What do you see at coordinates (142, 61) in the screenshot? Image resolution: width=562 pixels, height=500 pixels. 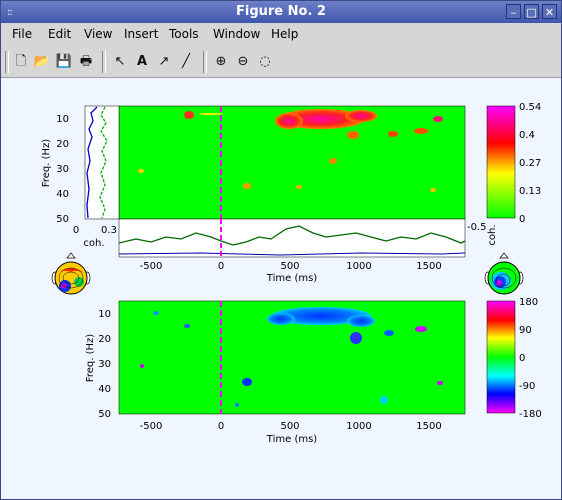 I see `insert-text-icon: A` at bounding box center [142, 61].